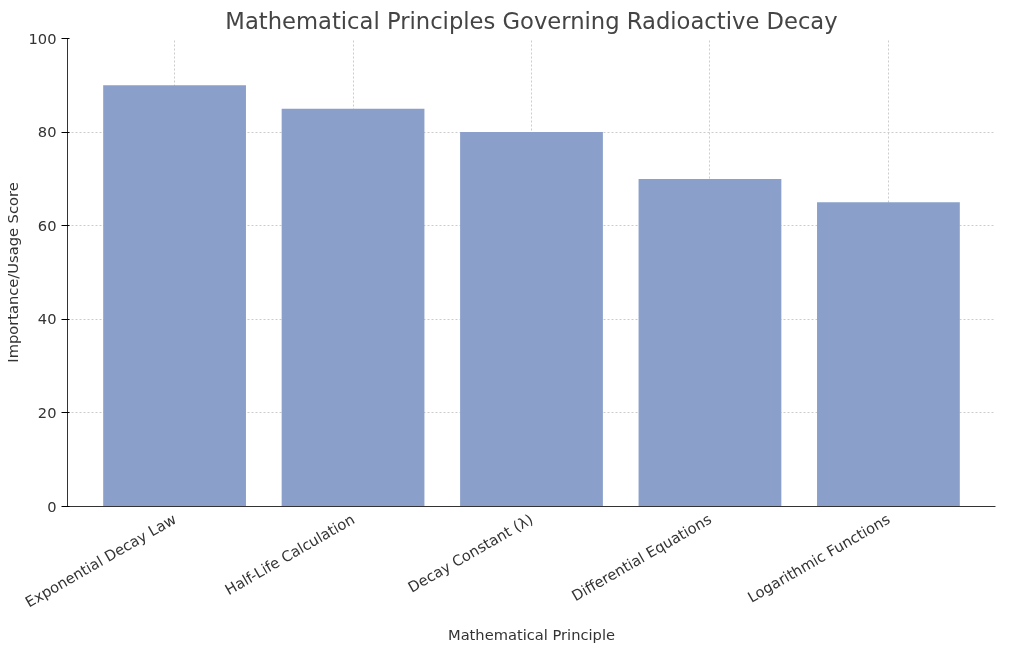 This screenshot has width=1014, height=655. Describe the element at coordinates (47, 132) in the screenshot. I see `y-tick-label: 80` at that location.